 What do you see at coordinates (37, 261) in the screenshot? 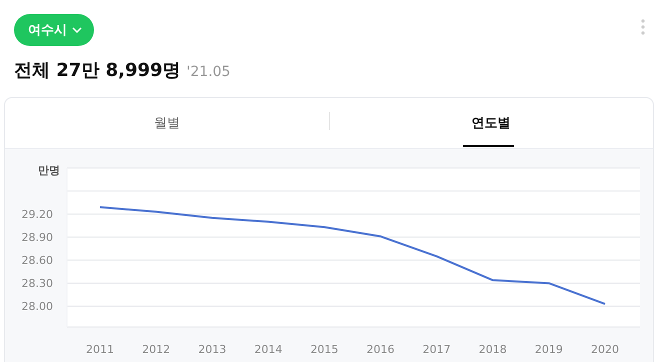
I see `y-tick-label: 28.60` at bounding box center [37, 261].